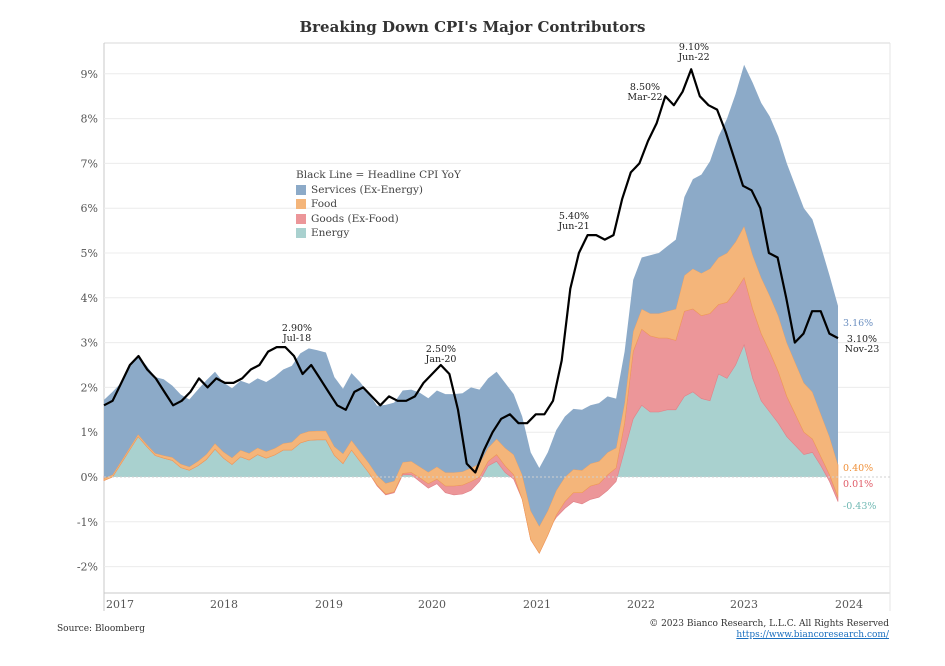 The width and height of the screenshot is (945, 666). Describe the element at coordinates (859, 506) in the screenshot. I see `end-label: -0.43%` at that location.